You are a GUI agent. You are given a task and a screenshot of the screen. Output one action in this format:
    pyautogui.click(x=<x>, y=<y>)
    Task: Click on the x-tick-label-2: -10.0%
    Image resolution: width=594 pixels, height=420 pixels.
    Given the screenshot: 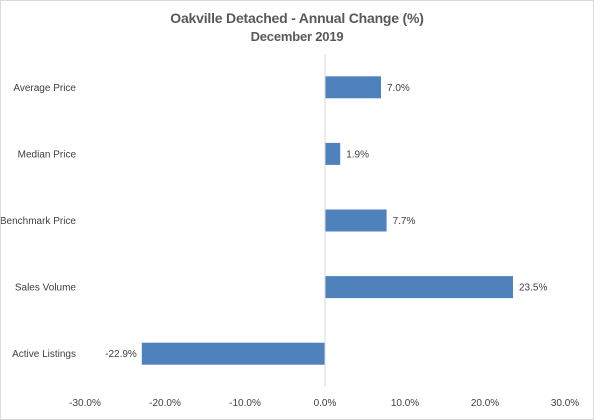 What is the action you would take?
    pyautogui.click(x=245, y=403)
    